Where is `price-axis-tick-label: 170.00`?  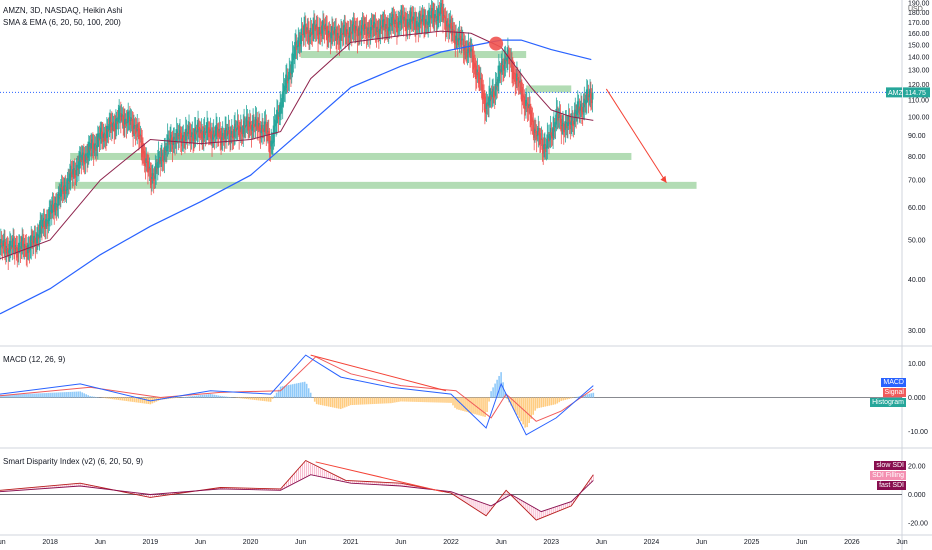
price-axis-tick-label: 170.00 is located at coordinates (919, 23).